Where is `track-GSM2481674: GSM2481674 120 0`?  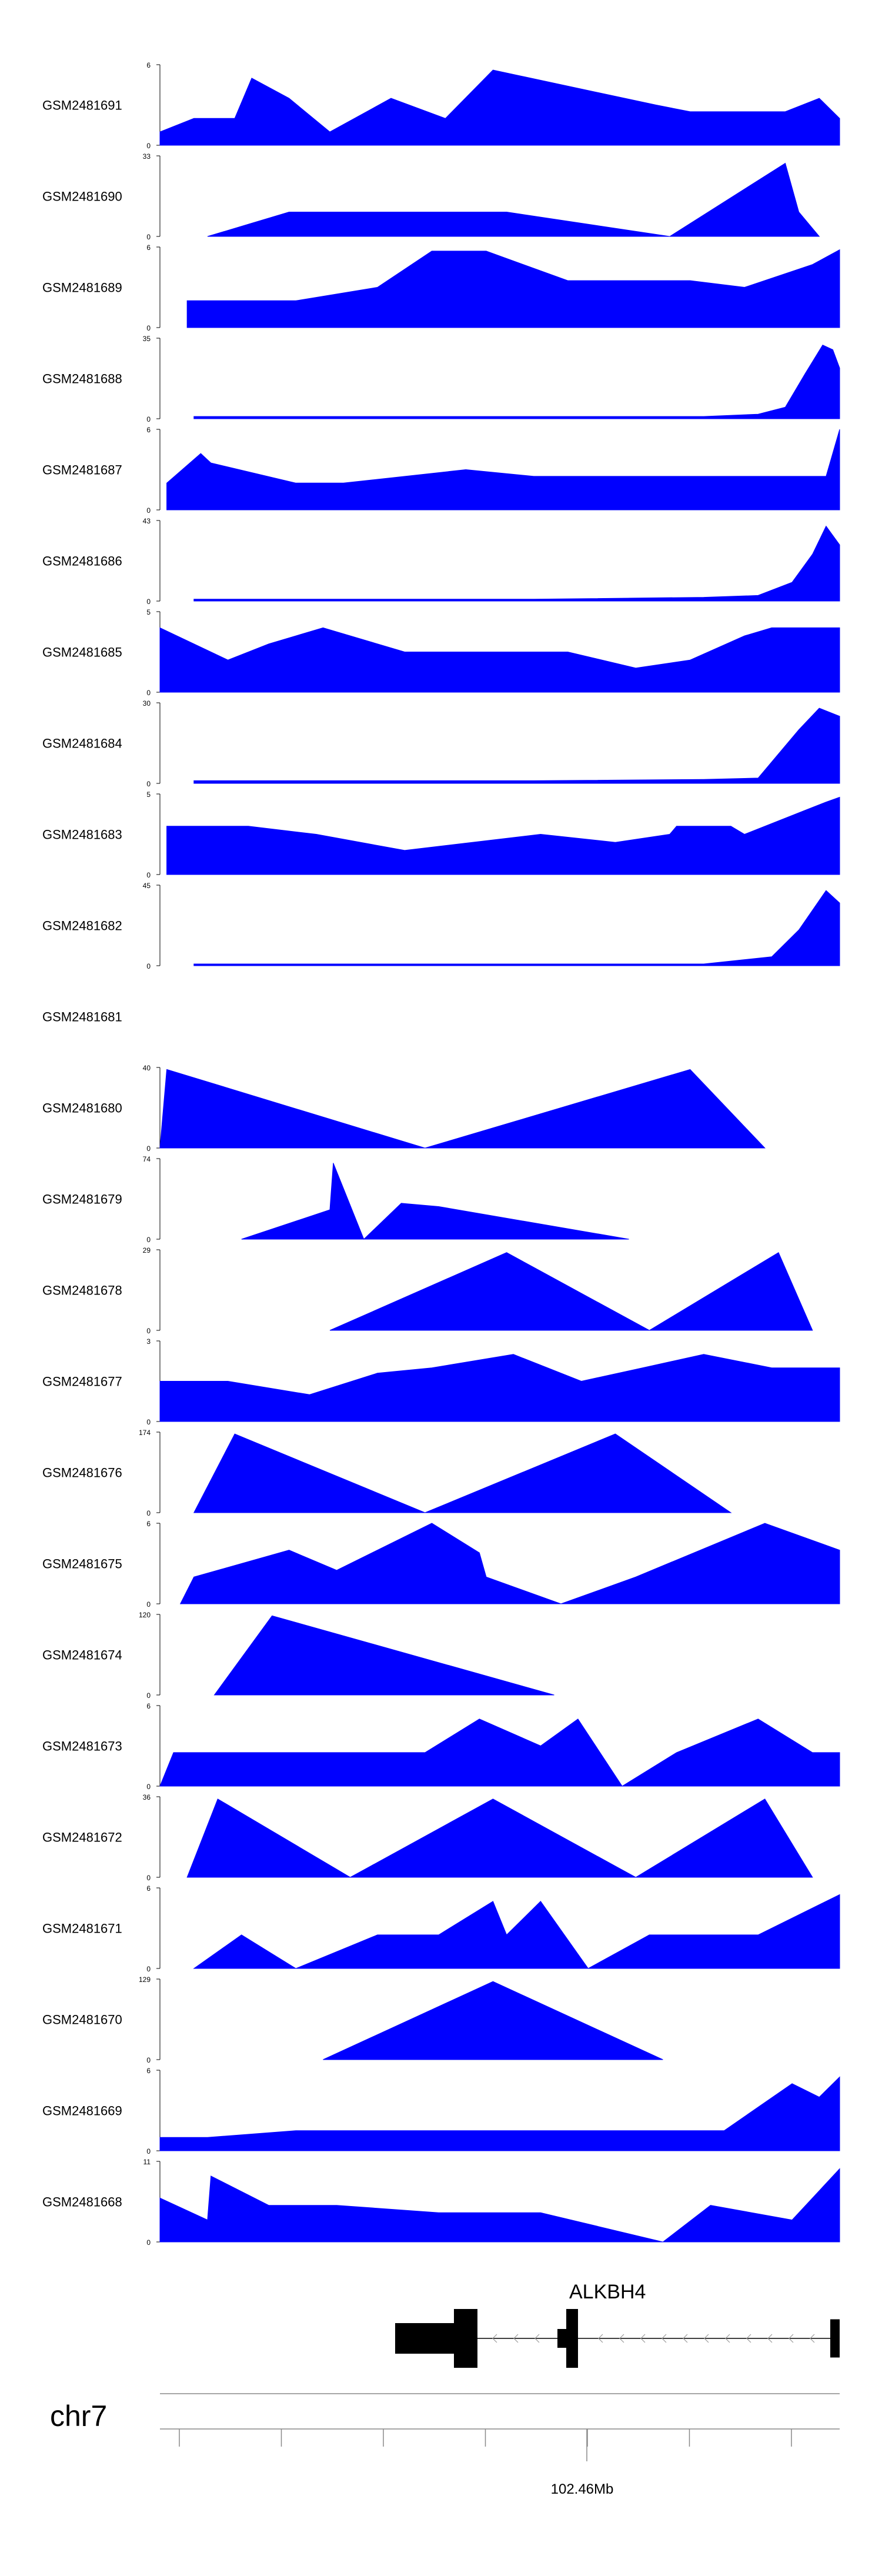 track-GSM2481674: GSM2481674 120 0 is located at coordinates (298, 1655).